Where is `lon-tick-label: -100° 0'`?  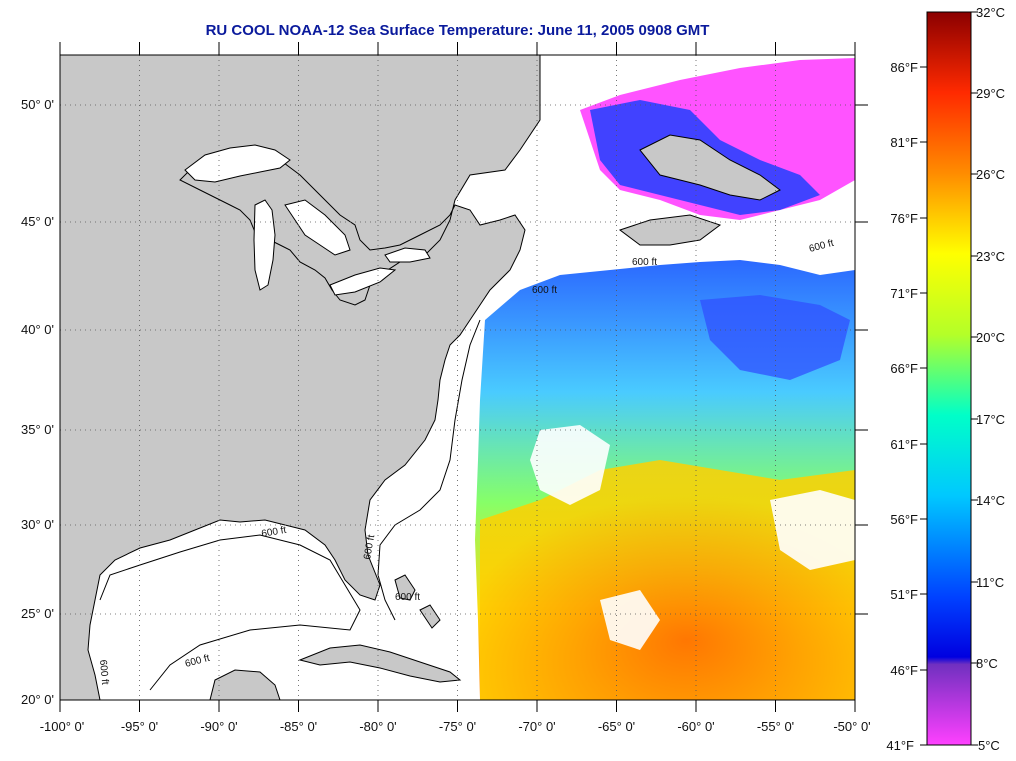 lon-tick-label: -100° 0' is located at coordinates (62, 726).